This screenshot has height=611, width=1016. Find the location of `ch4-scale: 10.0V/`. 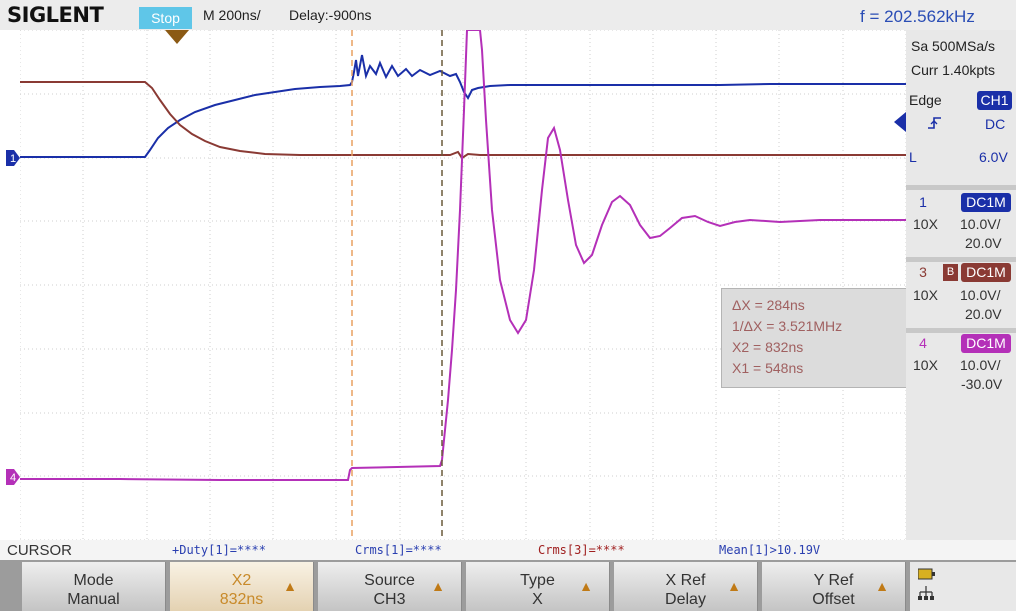

ch4-scale: 10.0V/ is located at coordinates (980, 365).